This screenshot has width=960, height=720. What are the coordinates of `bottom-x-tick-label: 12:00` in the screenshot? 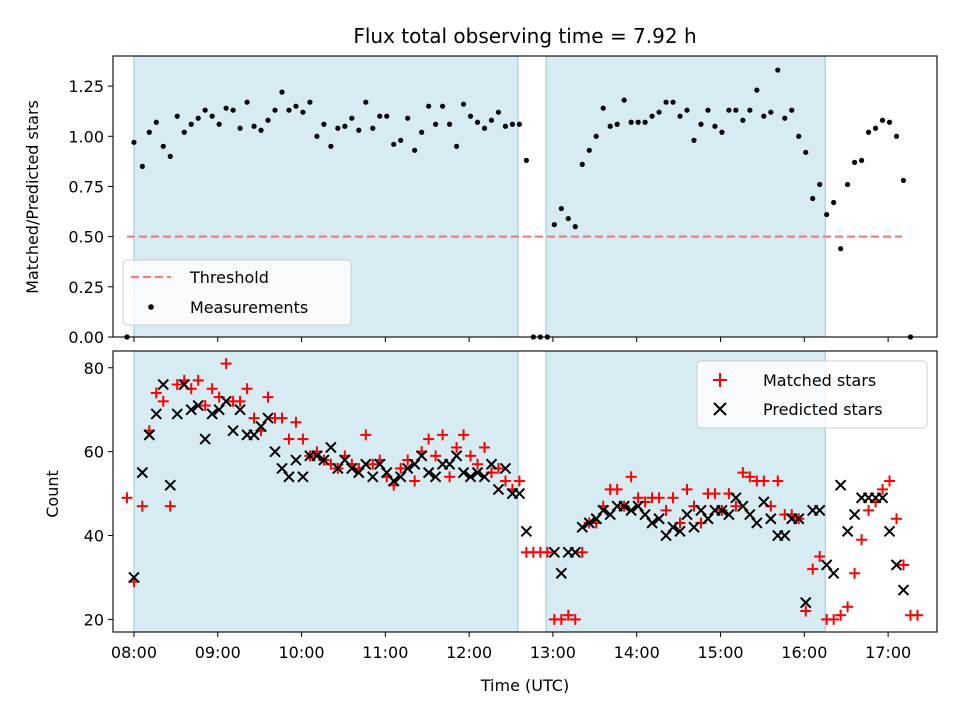 It's located at (469, 652).